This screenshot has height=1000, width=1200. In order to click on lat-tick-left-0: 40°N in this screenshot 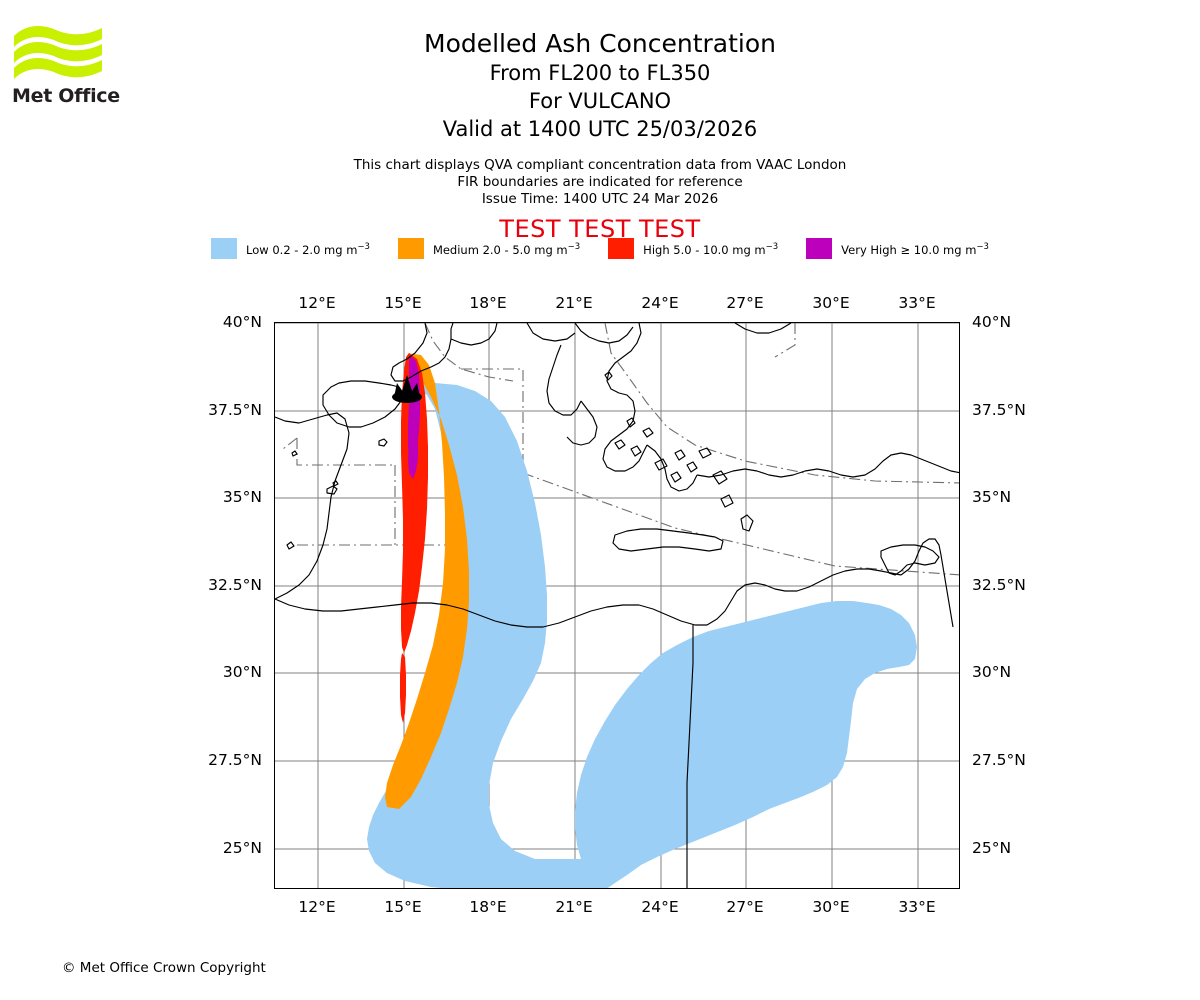, I will do `click(242, 322)`.